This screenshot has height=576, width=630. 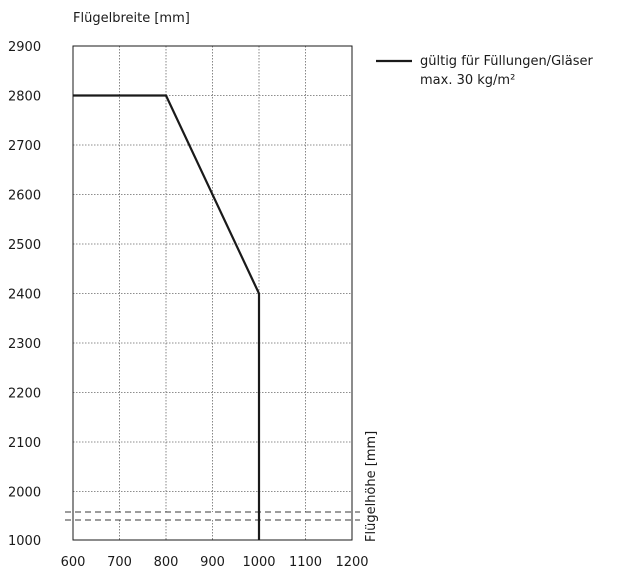 What do you see at coordinates (484, 71) in the screenshot?
I see `legend: gültig für Füllungen/Gläser max. 30 kg/m²` at bounding box center [484, 71].